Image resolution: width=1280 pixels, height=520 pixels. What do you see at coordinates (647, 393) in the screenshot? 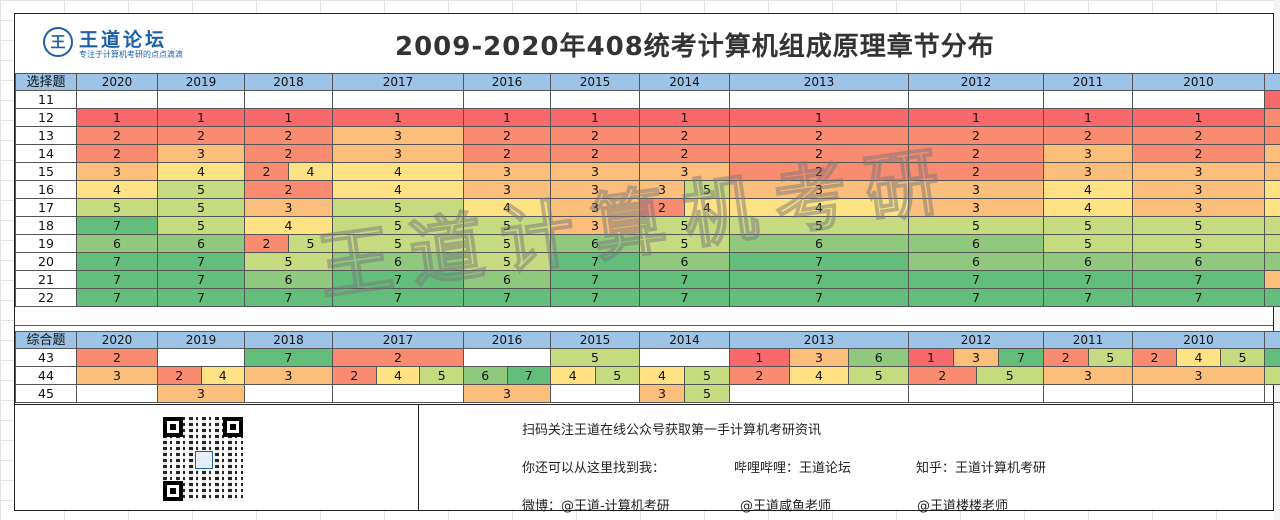
I see `question-row-45: 45 3 3 3 5` at bounding box center [647, 393].